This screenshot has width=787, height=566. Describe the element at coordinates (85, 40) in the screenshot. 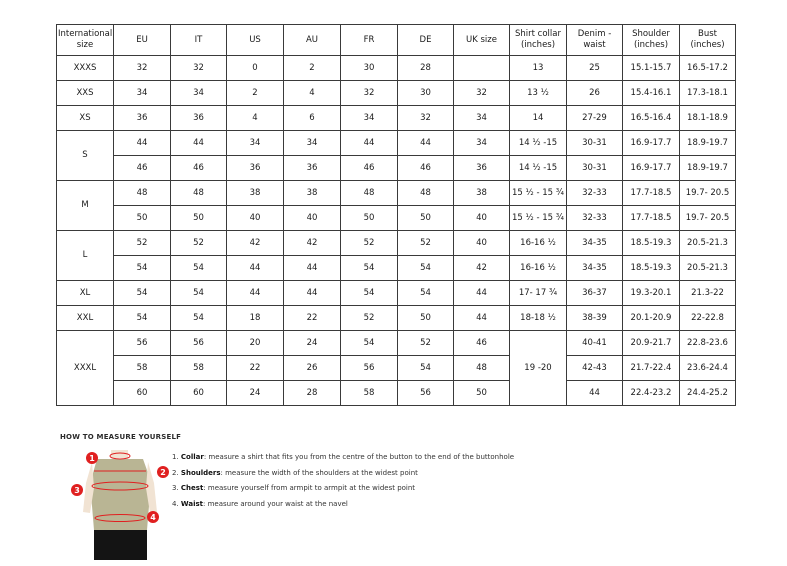

I see `column-header: International size` at that location.